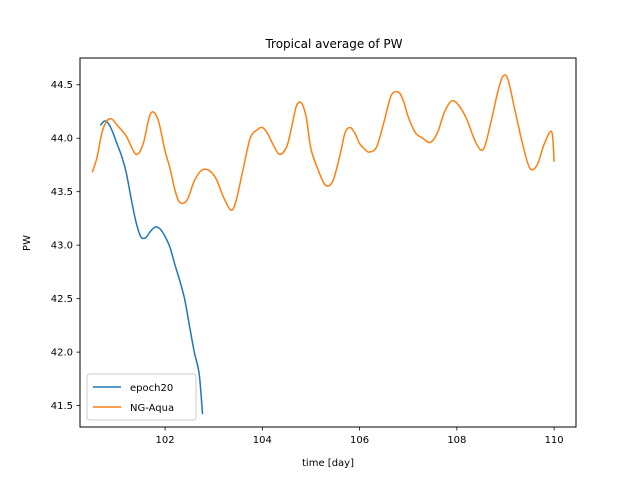 The width and height of the screenshot is (640, 480). Describe the element at coordinates (262, 440) in the screenshot. I see `x-tick-label: 104` at that location.